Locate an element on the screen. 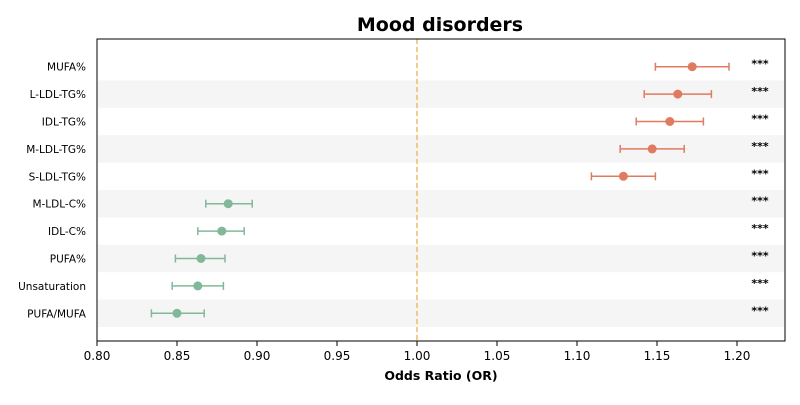  x-tick-label: 1.15 is located at coordinates (657, 356).